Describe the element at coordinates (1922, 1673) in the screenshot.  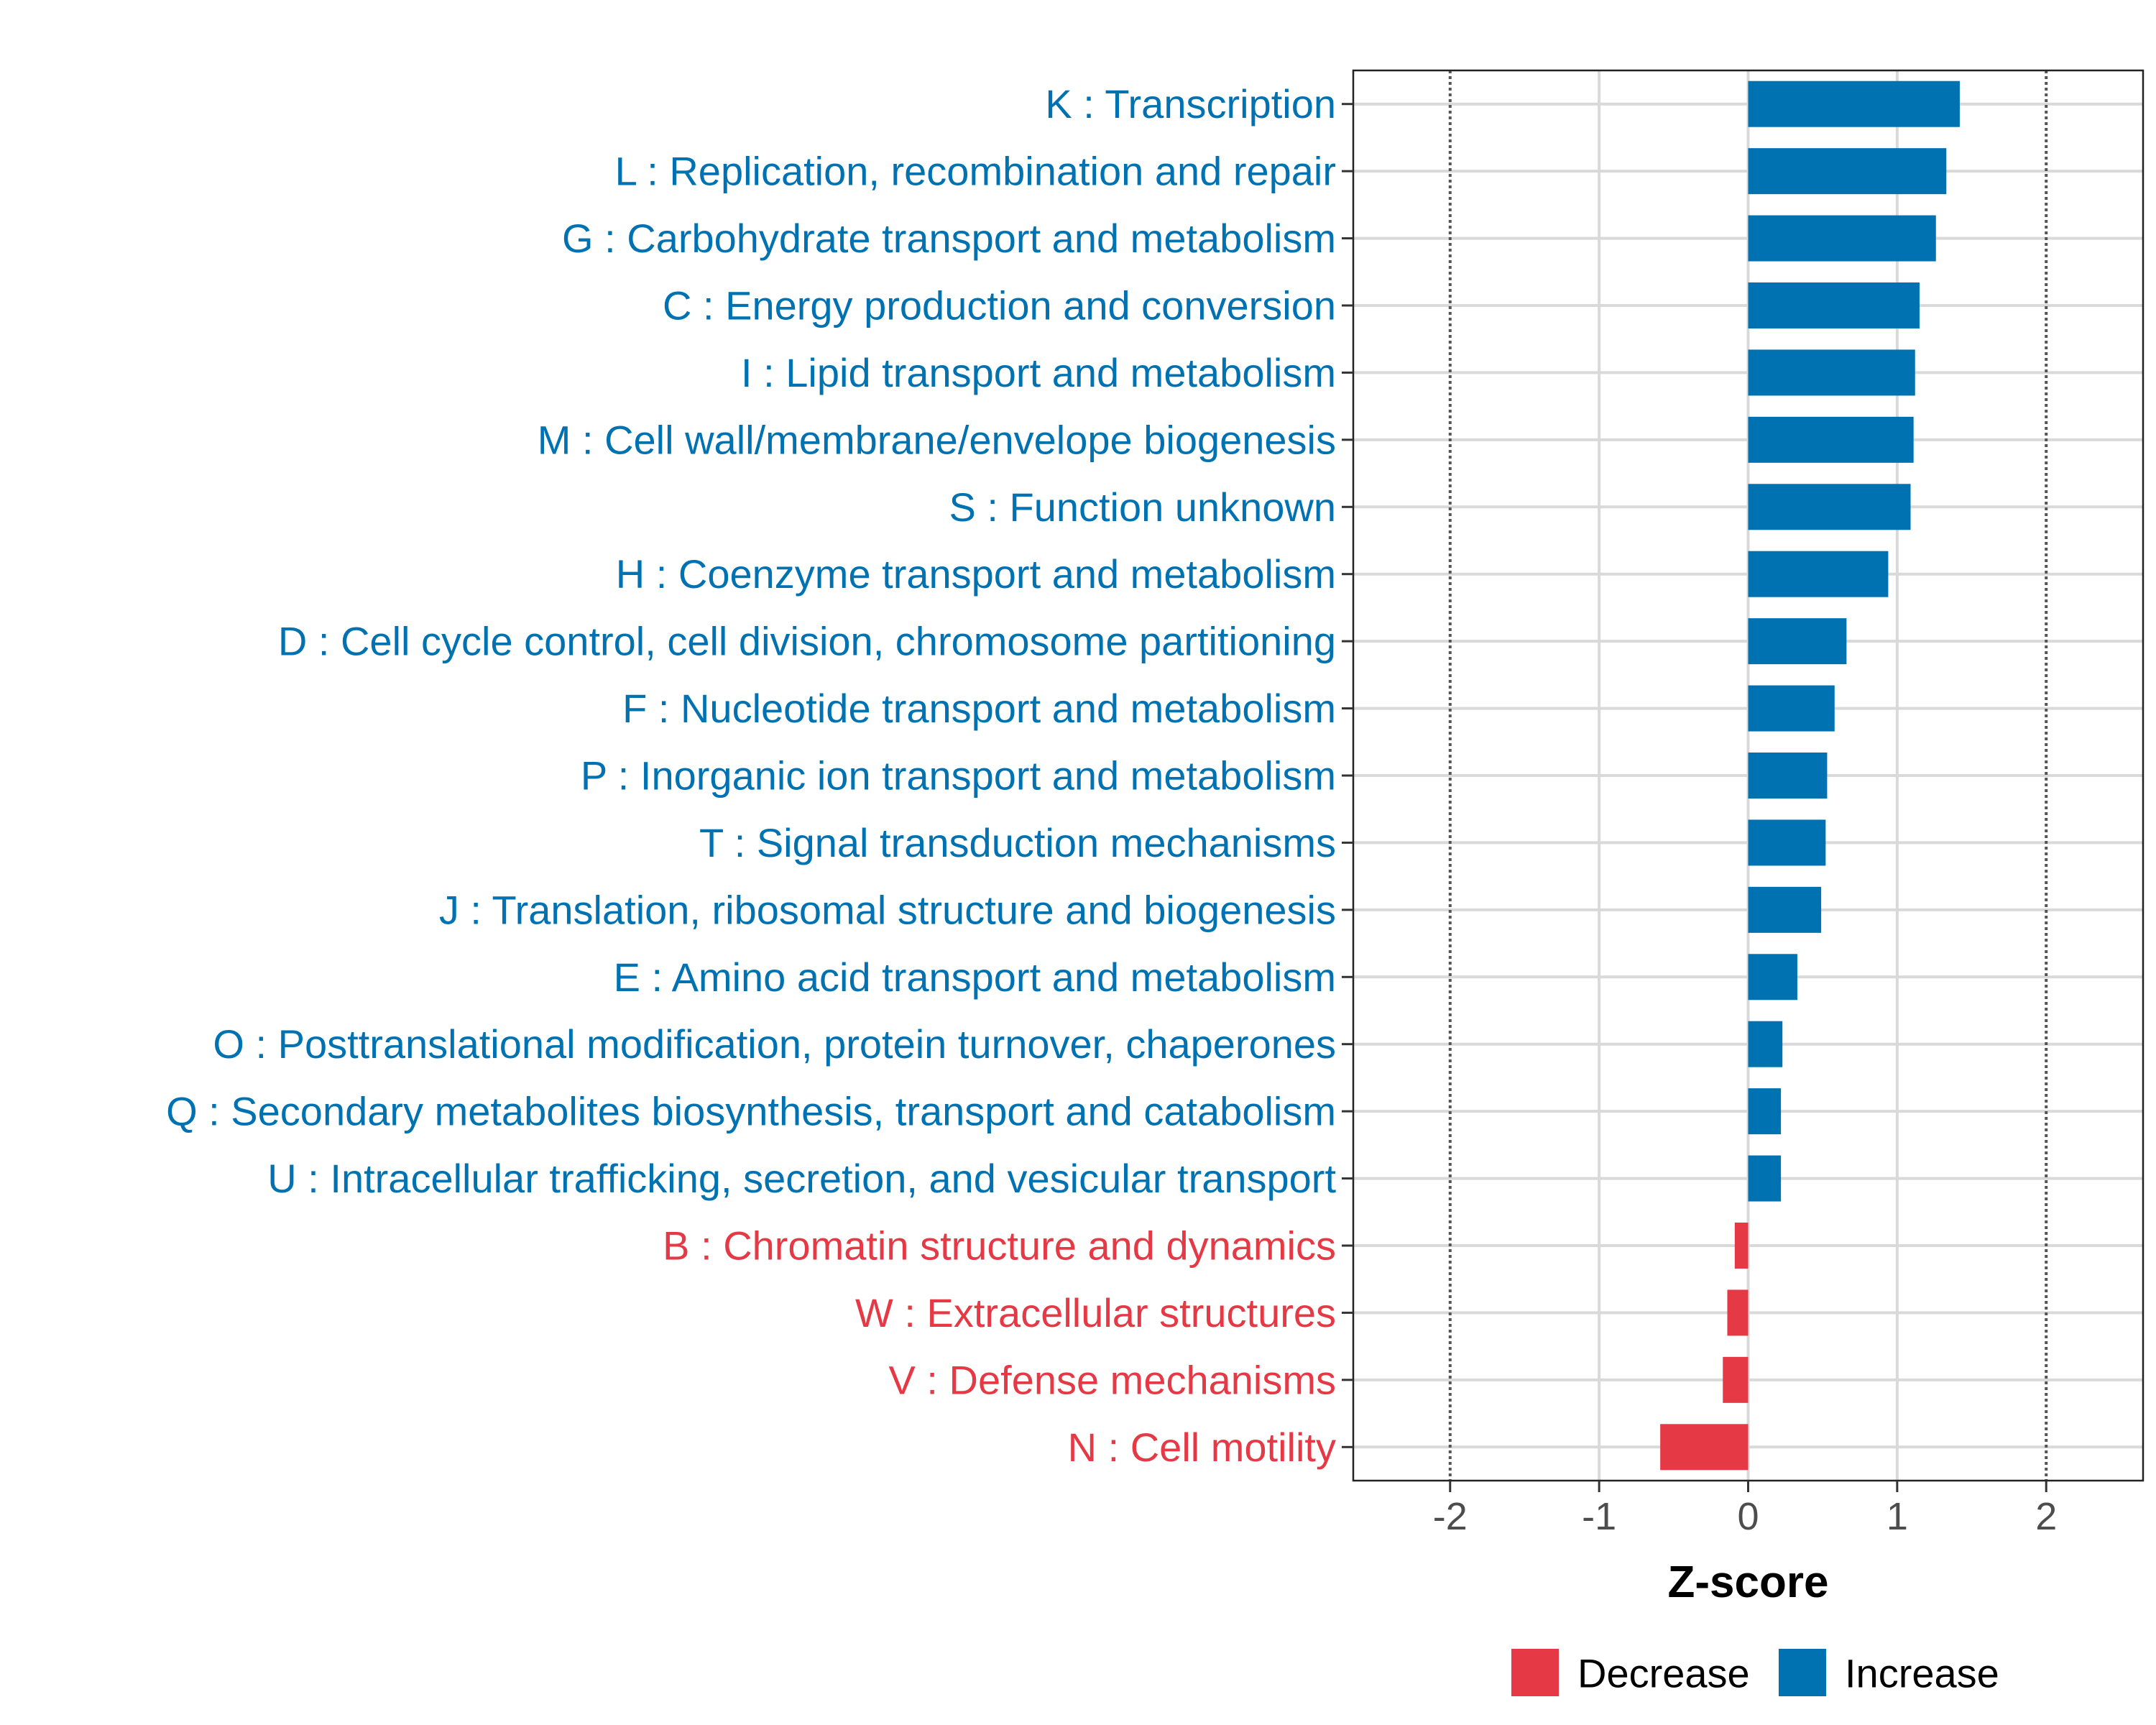
I see `legend-label: Increase` at that location.